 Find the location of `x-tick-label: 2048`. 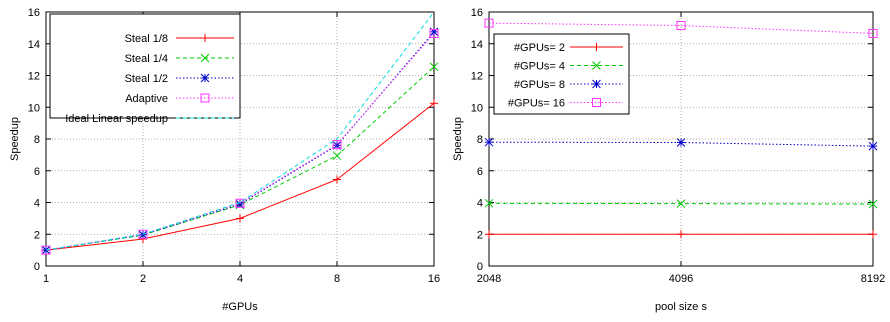

x-tick-label: 2048 is located at coordinates (489, 279).